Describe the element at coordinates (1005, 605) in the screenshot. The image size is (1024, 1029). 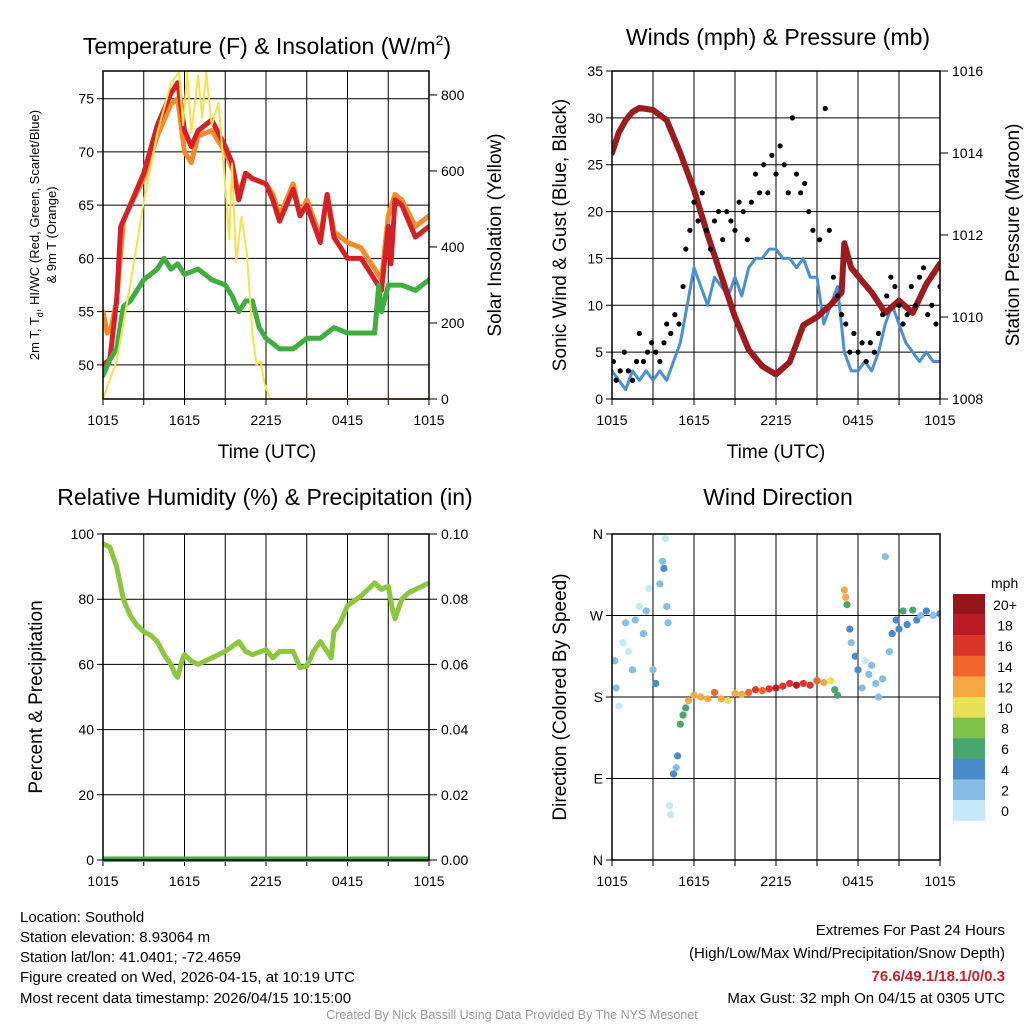
I see `colorbar-label: 20+` at that location.